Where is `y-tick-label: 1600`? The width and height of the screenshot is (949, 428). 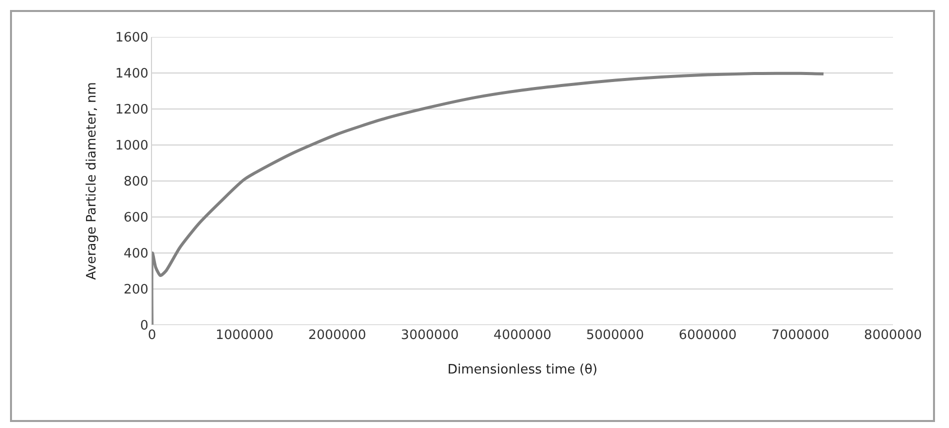
y-tick-label: 1600 is located at coordinates (131, 38).